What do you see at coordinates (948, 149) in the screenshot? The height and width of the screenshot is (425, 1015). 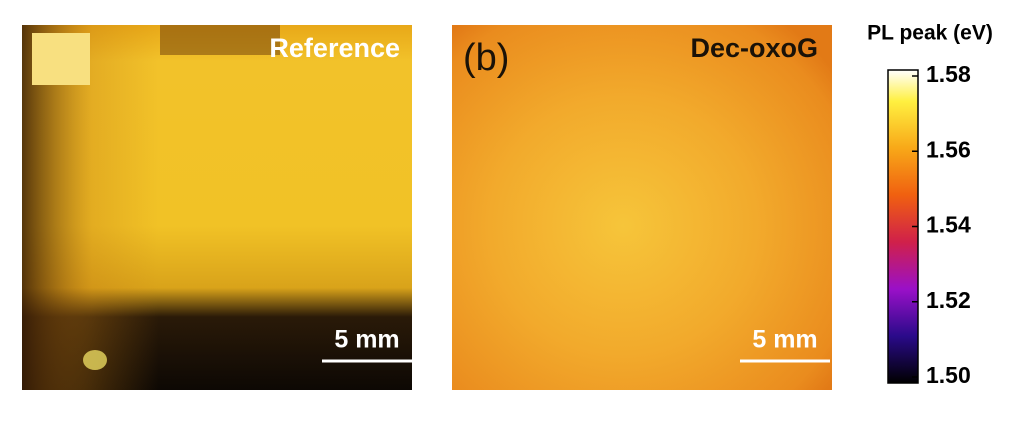 I see `tick-label: 1.56` at bounding box center [948, 149].